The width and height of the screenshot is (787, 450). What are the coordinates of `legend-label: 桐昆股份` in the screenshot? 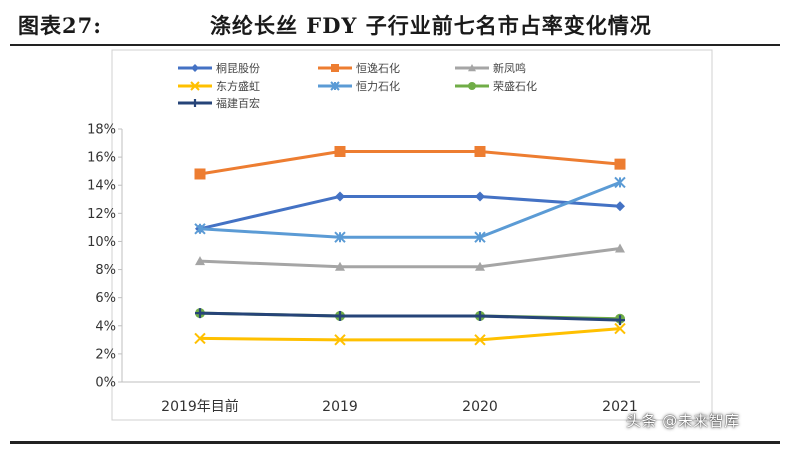 It's located at (238, 68).